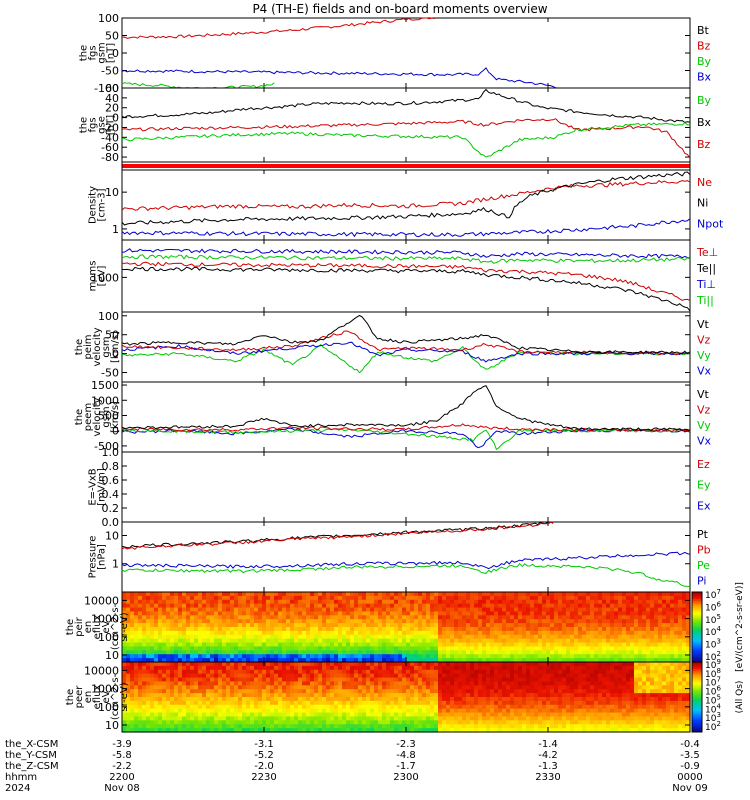 This screenshot has height=800, width=750. I want to click on colorbar-cell, so click(697, 628).